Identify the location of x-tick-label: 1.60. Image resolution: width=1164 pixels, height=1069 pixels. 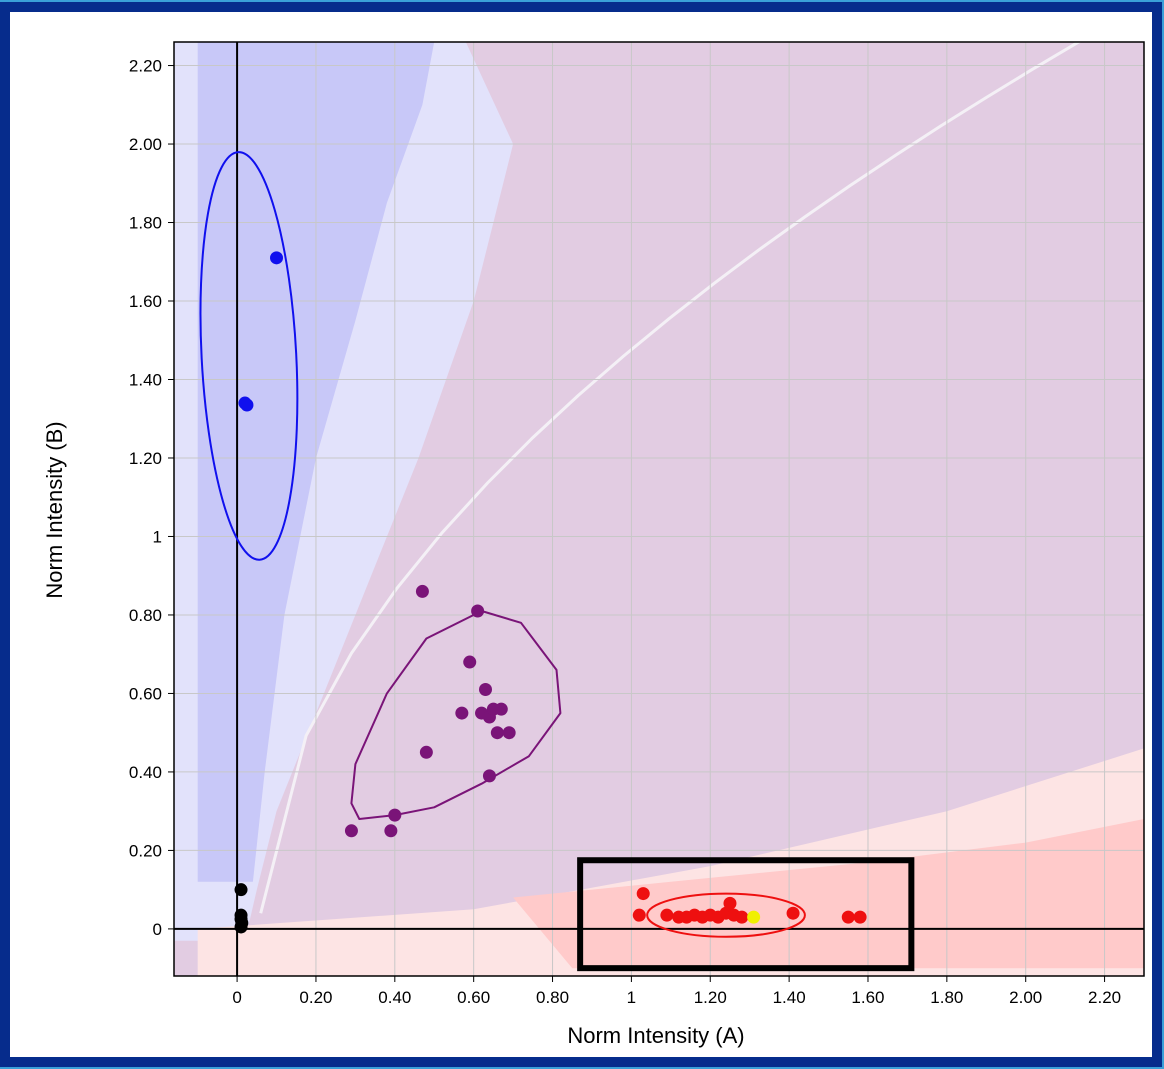
(867, 997).